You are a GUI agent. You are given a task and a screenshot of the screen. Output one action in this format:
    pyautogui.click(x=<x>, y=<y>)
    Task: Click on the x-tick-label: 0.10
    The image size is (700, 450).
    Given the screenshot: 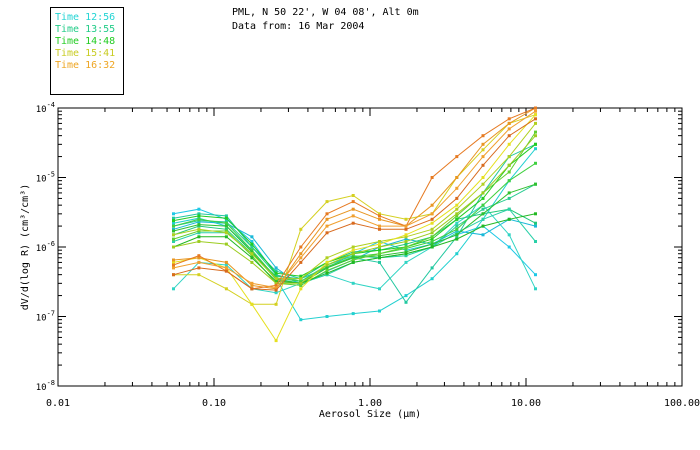 What is the action you would take?
    pyautogui.click(x=214, y=403)
    